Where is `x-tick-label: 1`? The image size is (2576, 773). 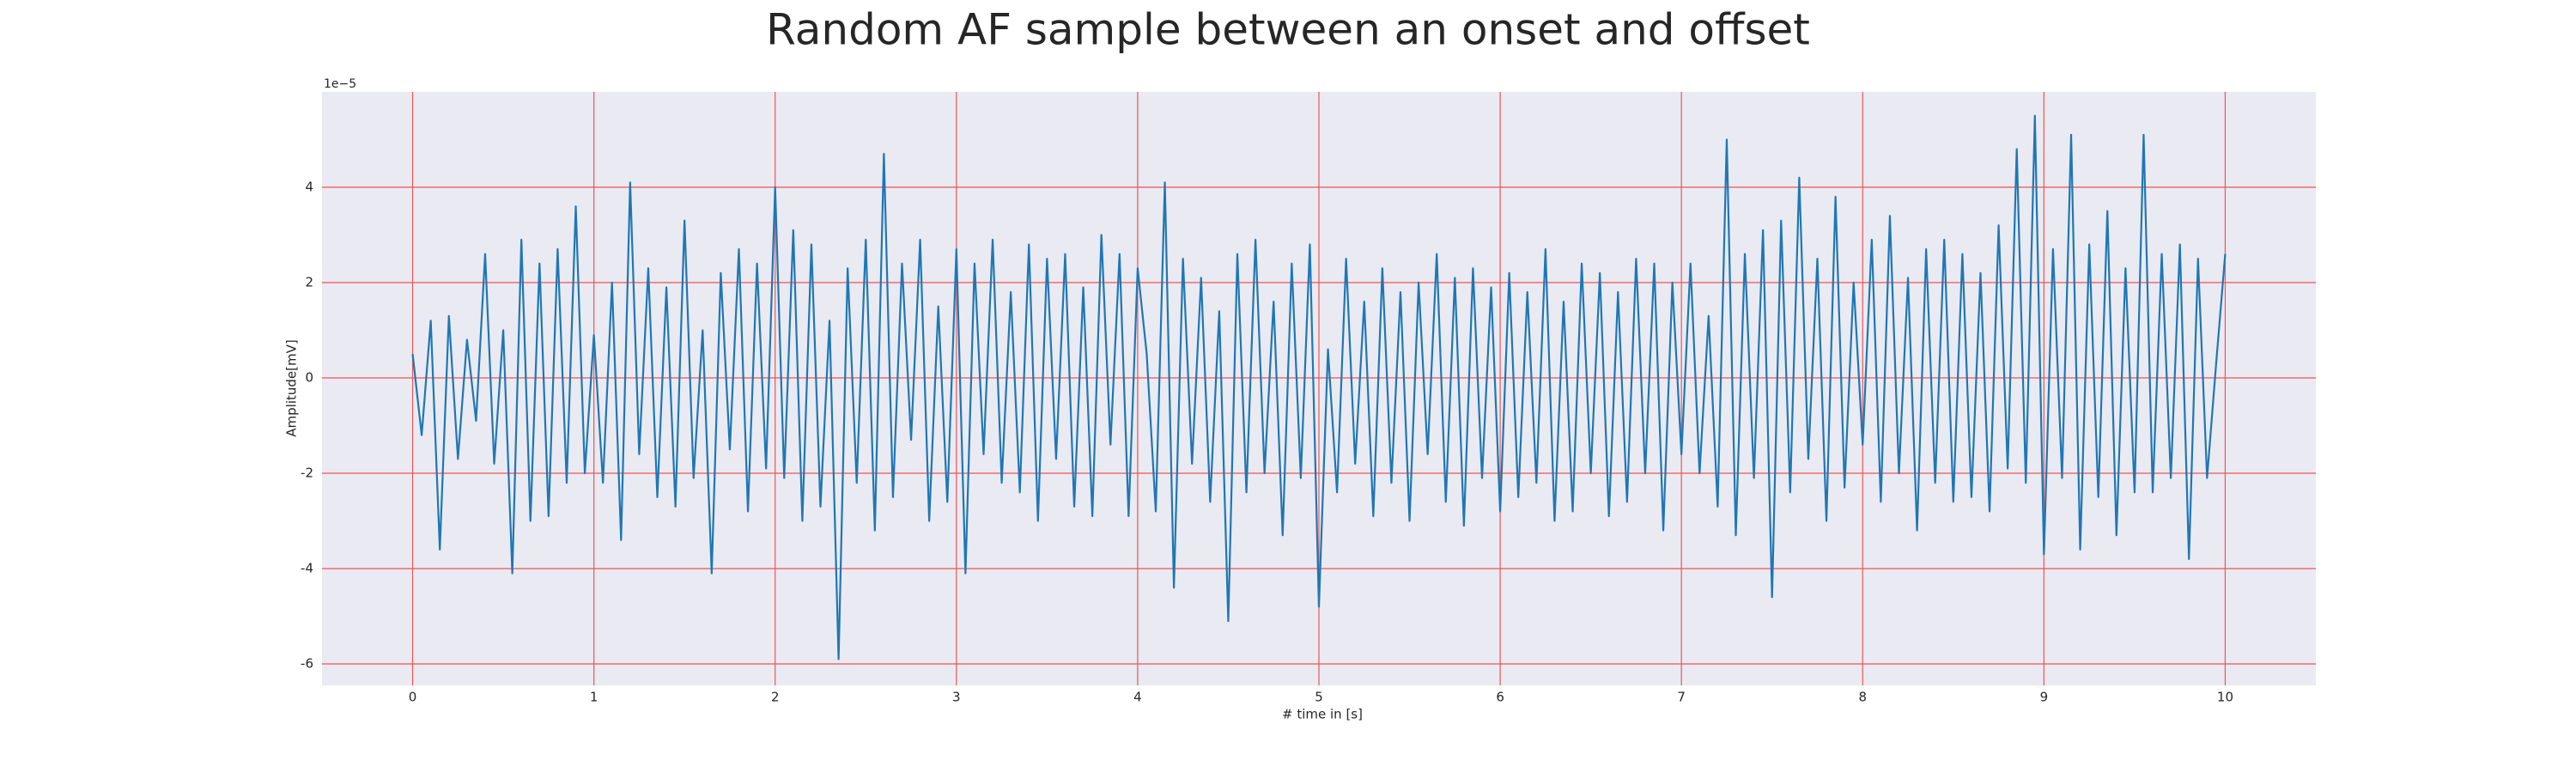 x-tick-label: 1 is located at coordinates (594, 697).